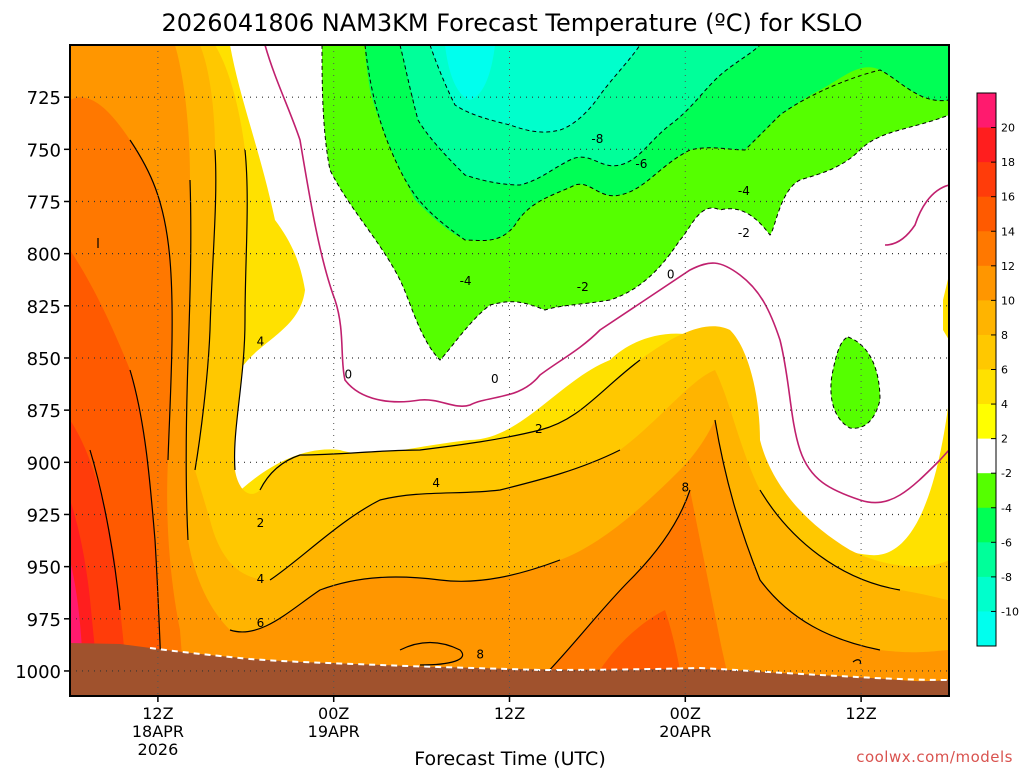  What do you see at coordinates (44, 255) in the screenshot?
I see `y-tick-label: 800` at bounding box center [44, 255].